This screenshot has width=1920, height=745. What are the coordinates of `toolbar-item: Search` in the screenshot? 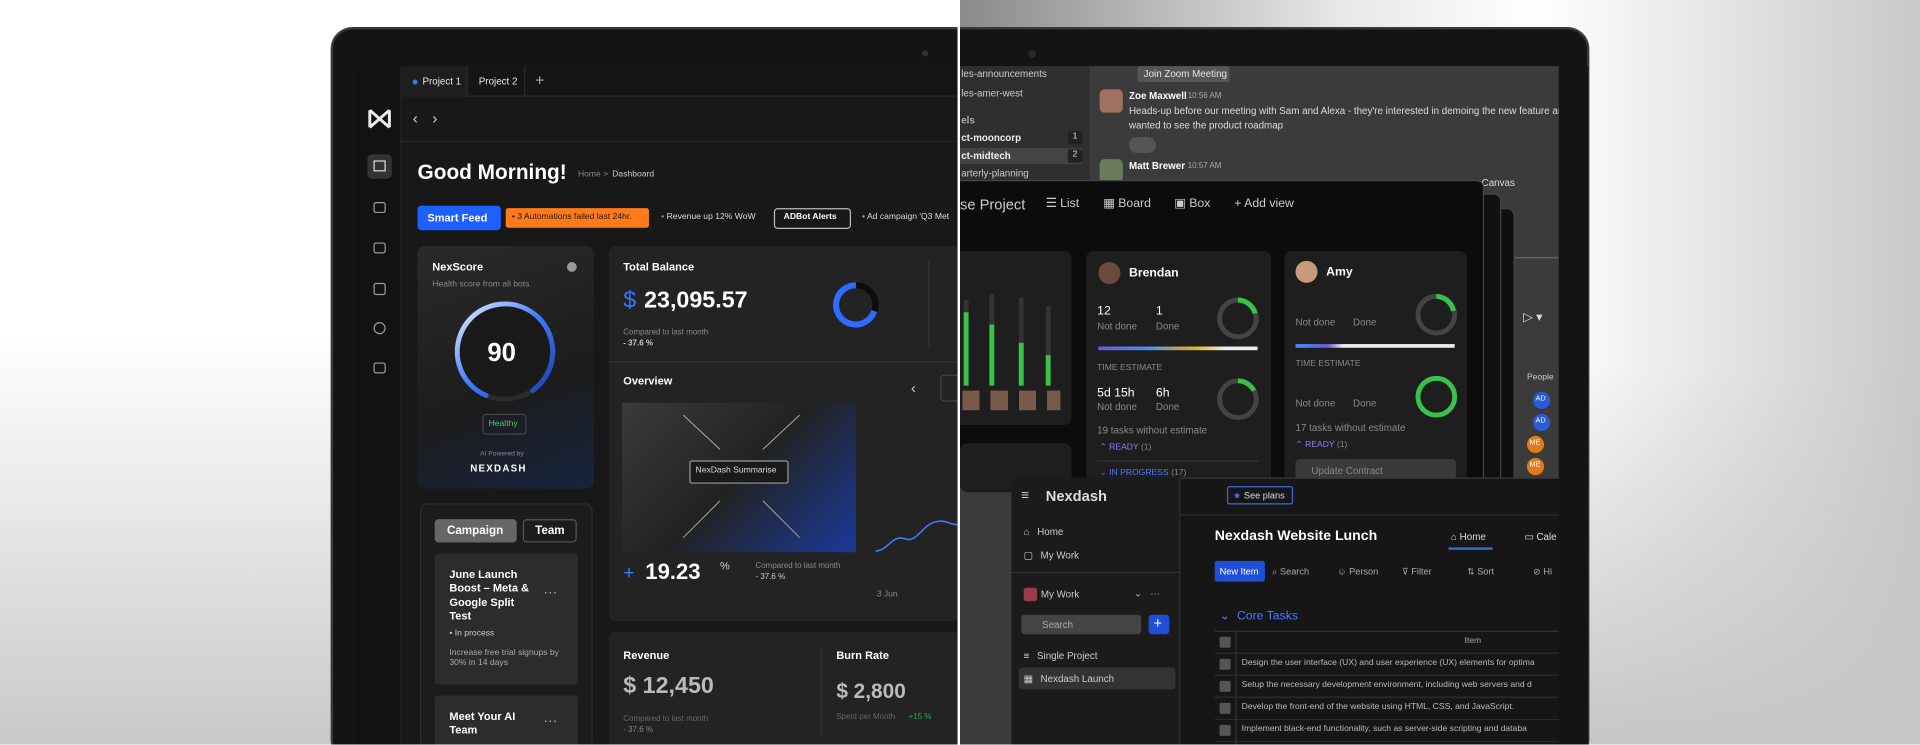 It's located at (1294, 571).